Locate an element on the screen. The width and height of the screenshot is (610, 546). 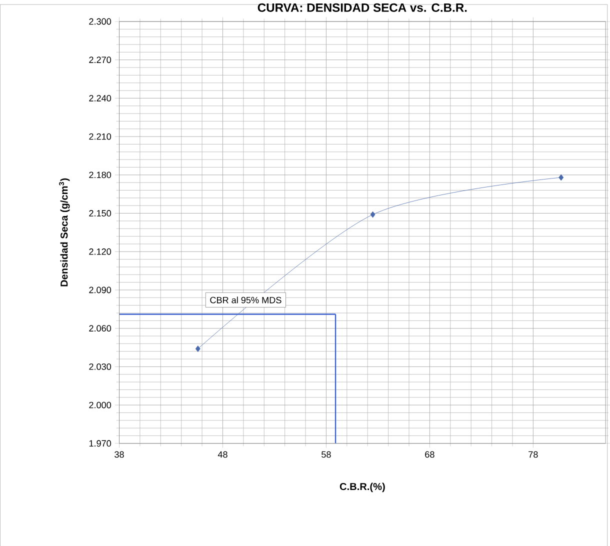
y-axis-title: Densidad Seca (g/cm$^{3}$) is located at coordinates (64, 232).